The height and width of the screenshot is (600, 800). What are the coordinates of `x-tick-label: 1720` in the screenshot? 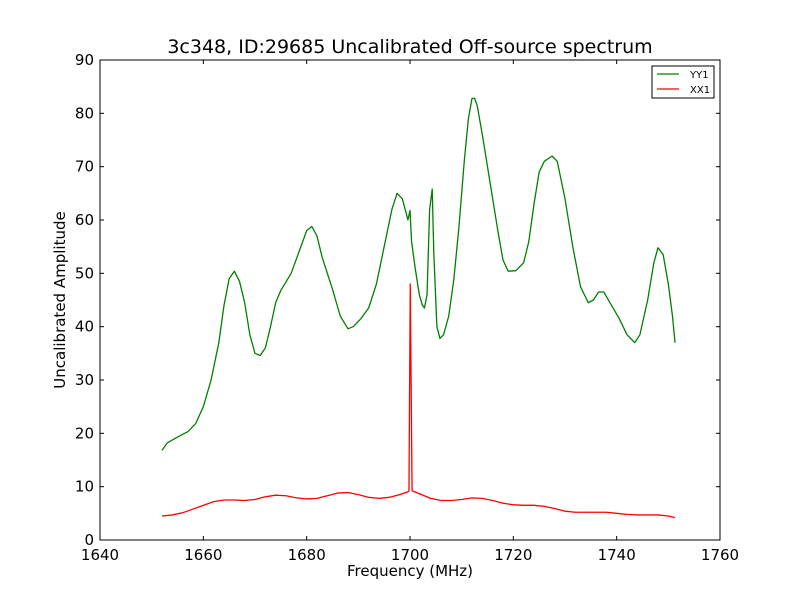 It's located at (513, 555).